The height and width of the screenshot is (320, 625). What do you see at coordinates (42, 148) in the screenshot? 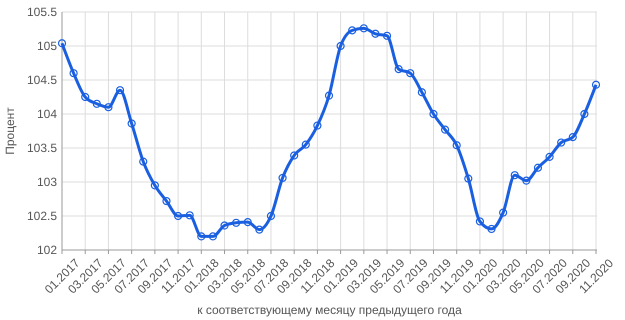
I see `y-tick-label: 103.5` at bounding box center [42, 148].